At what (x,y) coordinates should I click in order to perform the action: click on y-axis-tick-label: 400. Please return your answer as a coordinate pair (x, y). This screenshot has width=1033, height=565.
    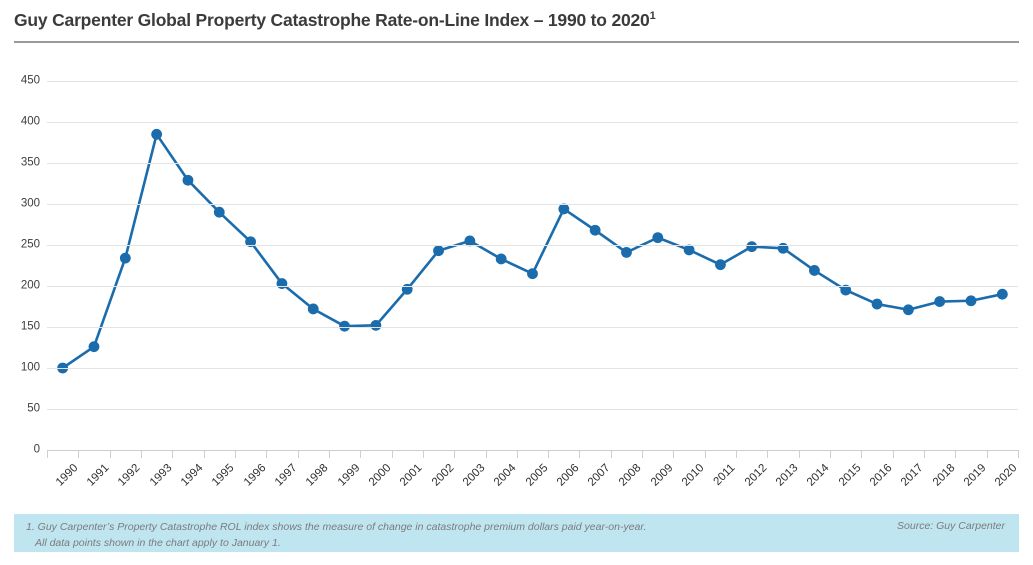
    Looking at the image, I should click on (30, 121).